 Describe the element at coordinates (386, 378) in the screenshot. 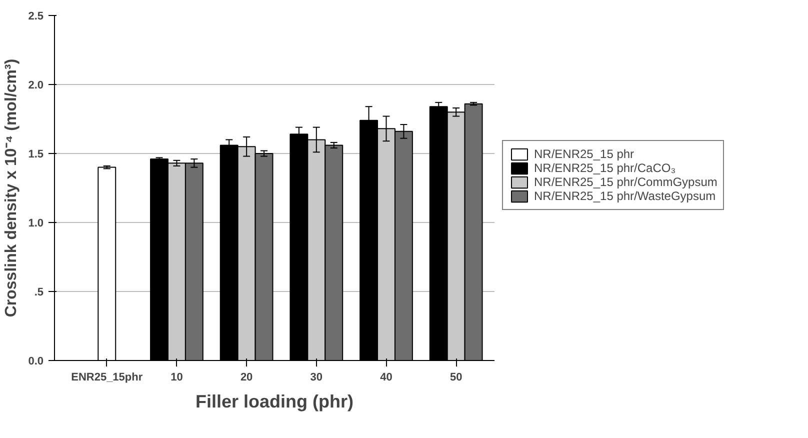

I see `x-tick-label: 40` at that location.